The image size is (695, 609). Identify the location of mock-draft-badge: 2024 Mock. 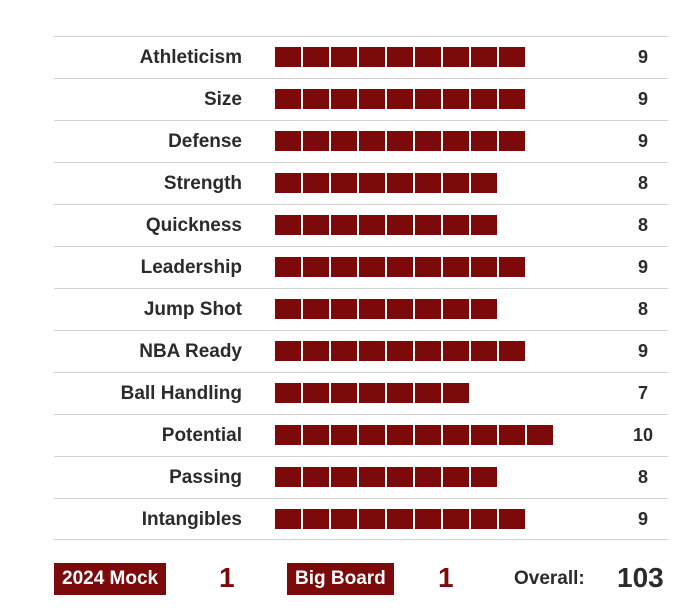
(110, 579).